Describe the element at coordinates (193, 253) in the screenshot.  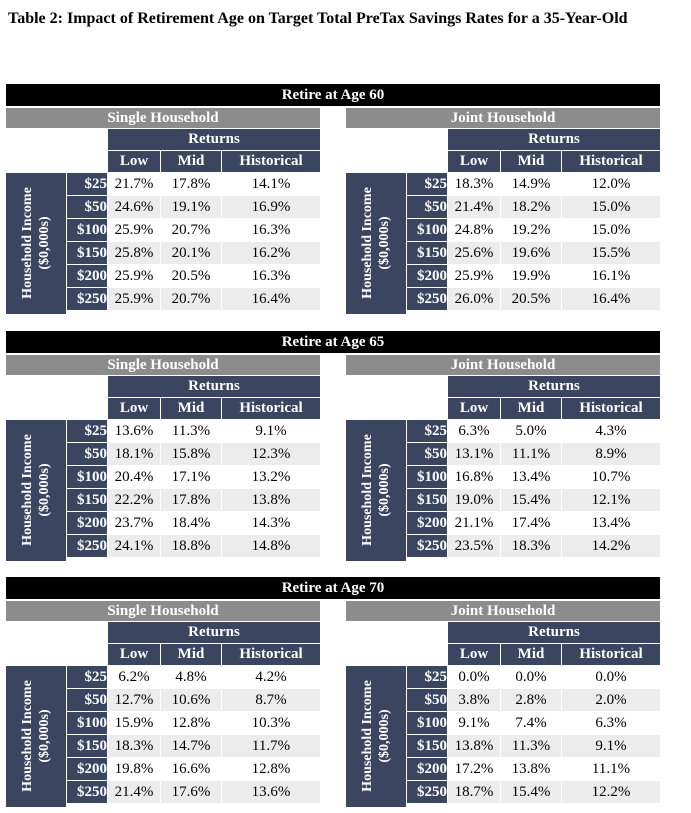
I see `table-row: $150 25.8% 20.1% 16.2%` at that location.